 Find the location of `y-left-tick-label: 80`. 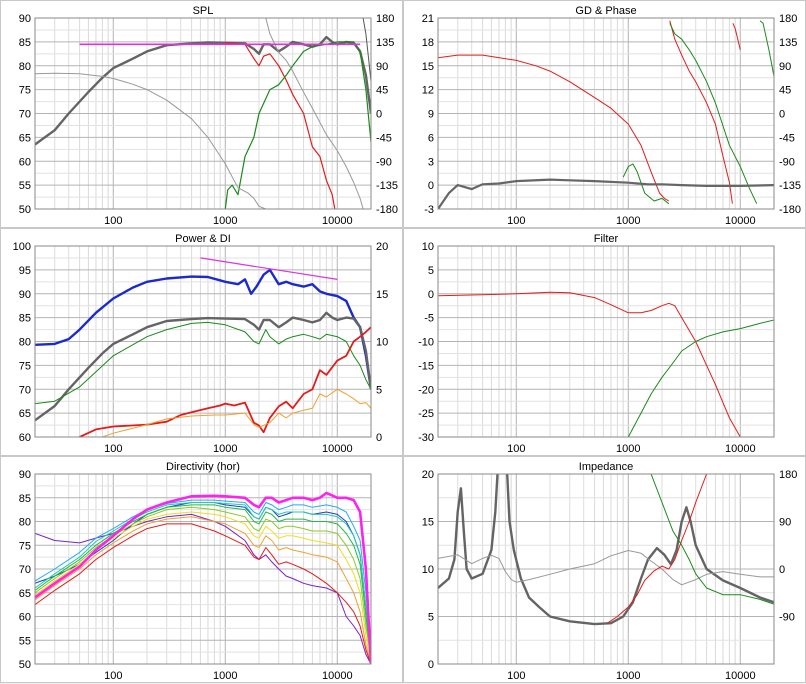

y-left-tick-label: 80 is located at coordinates (25, 343).